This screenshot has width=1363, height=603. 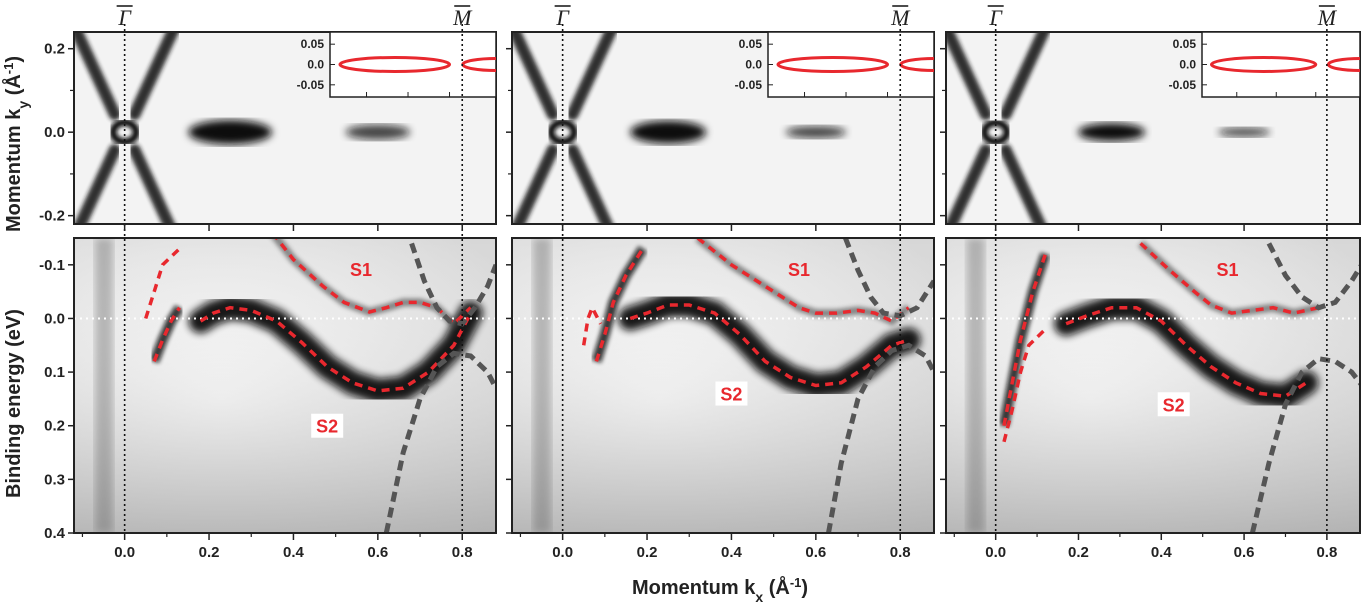 What do you see at coordinates (14, 403) in the screenshot?
I see `bottom-y-axis-title: Binding energy (eV)` at bounding box center [14, 403].